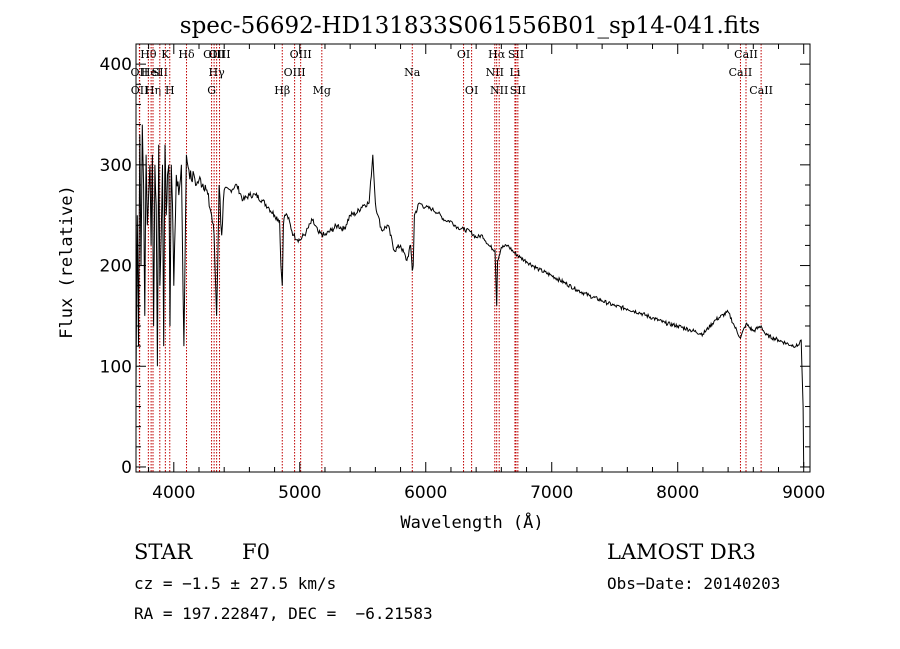  I want to click on x-tick-label: 5000, so click(299, 493).